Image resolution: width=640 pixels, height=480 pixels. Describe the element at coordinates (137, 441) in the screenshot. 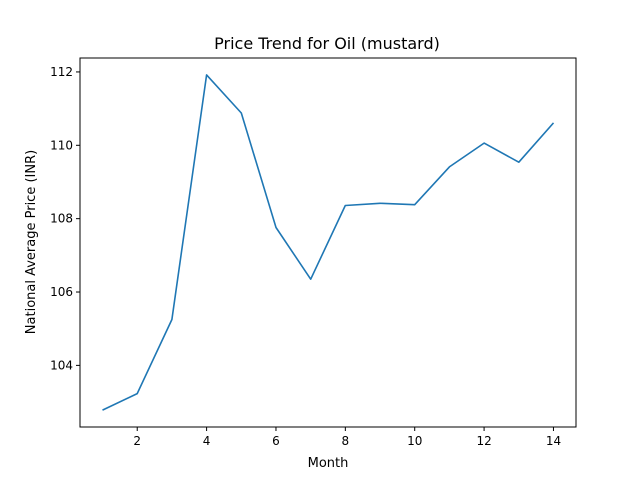

I see `x-tick-label: 2` at that location.